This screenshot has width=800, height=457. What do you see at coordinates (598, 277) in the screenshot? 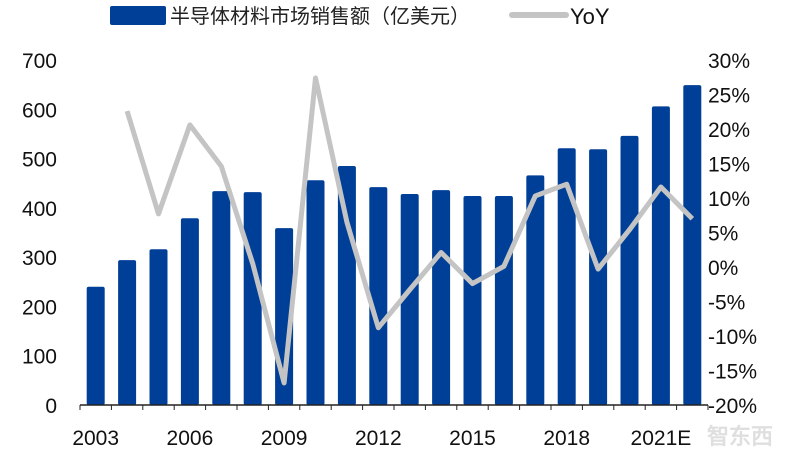
I see `bar-2019` at bounding box center [598, 277].